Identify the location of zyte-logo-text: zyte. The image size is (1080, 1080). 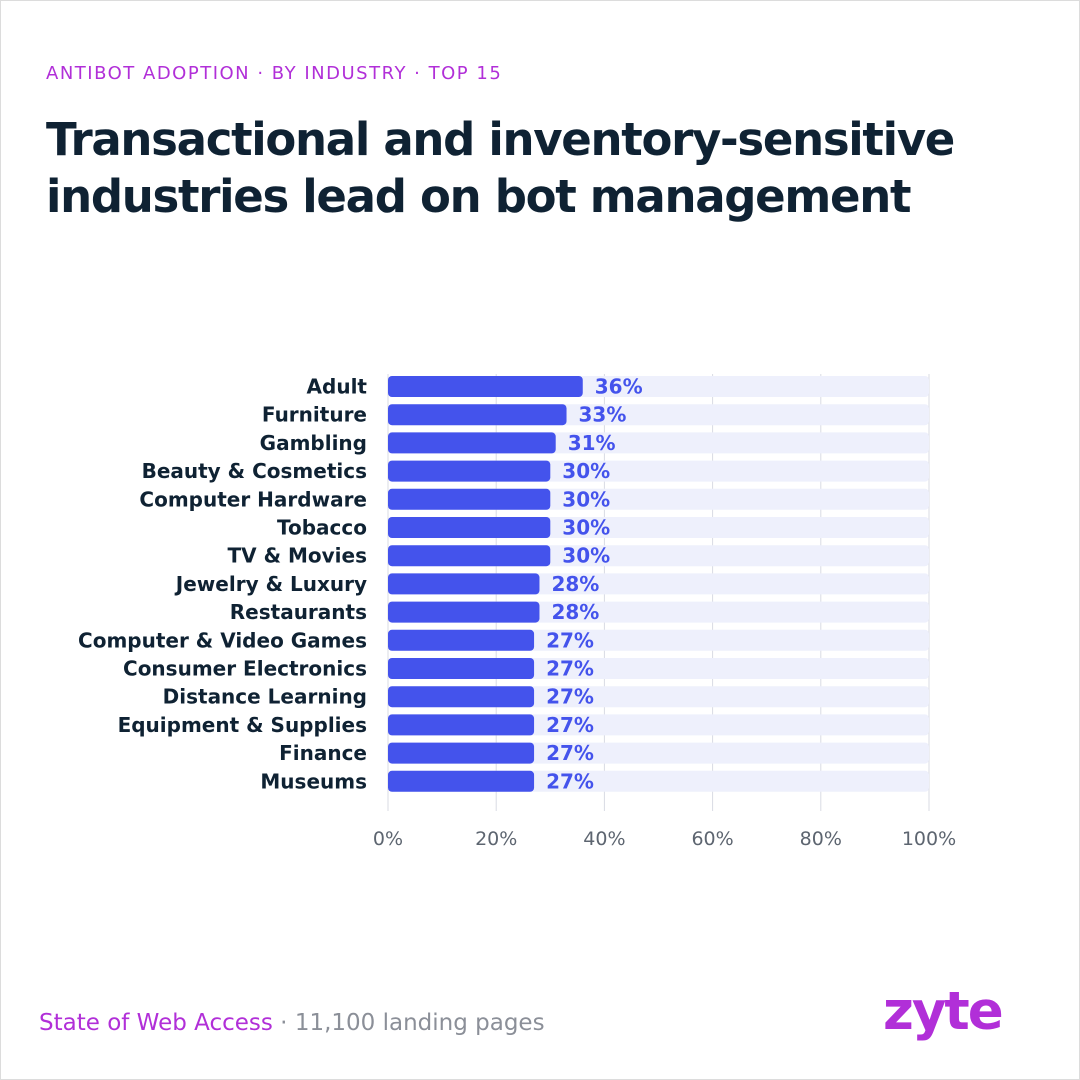
(942, 1014).